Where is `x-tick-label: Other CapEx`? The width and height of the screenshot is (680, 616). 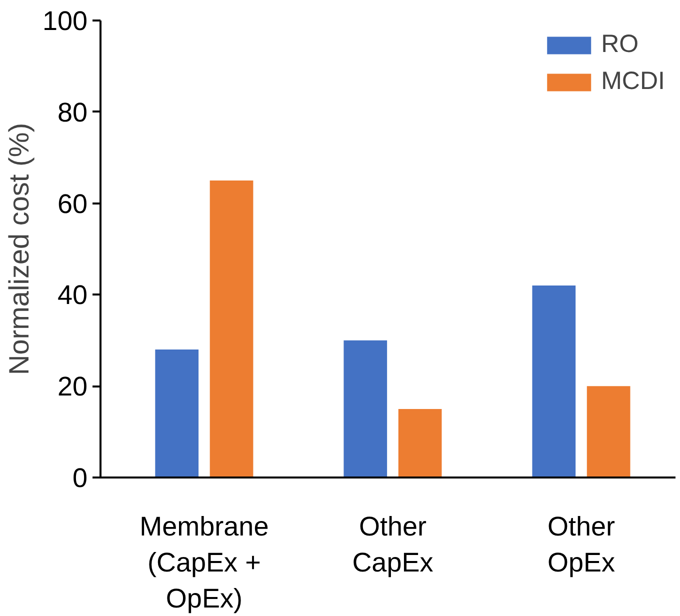
x-tick-label: Other CapEx is located at coordinates (393, 545).